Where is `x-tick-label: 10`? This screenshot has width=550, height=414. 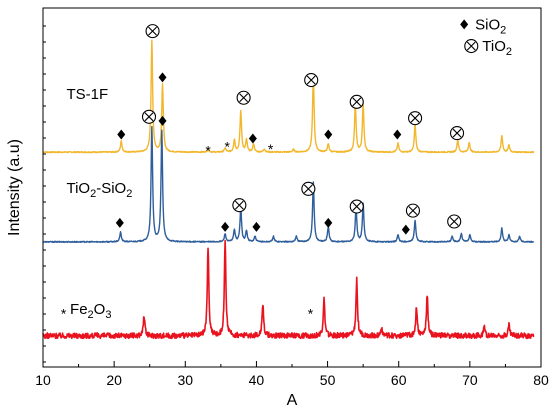
x-tick-label: 10 is located at coordinates (43, 380).